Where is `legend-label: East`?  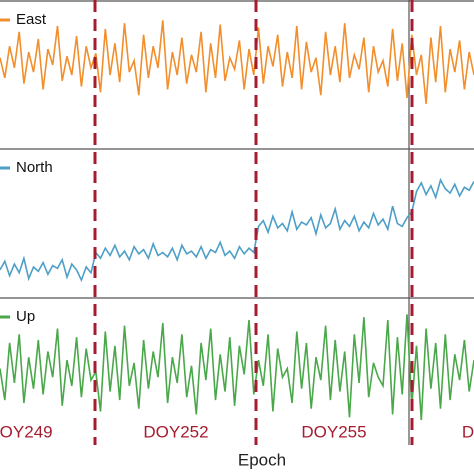 legend-label: East is located at coordinates (31, 19).